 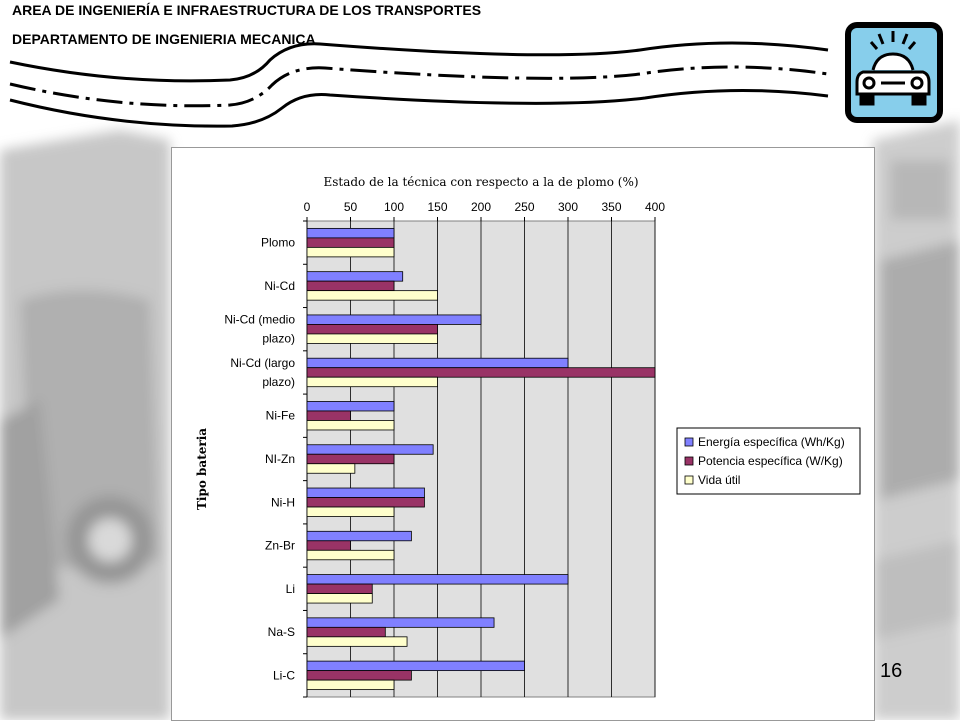 What do you see at coordinates (280, 459) in the screenshot?
I see `category-label: NI-Zn` at bounding box center [280, 459].